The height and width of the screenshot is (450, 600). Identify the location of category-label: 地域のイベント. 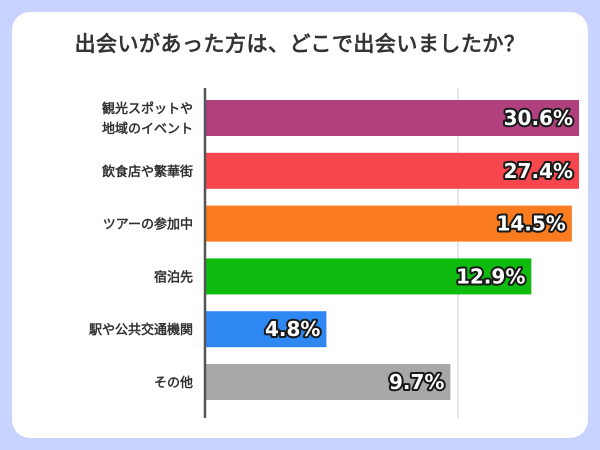
(147, 129).